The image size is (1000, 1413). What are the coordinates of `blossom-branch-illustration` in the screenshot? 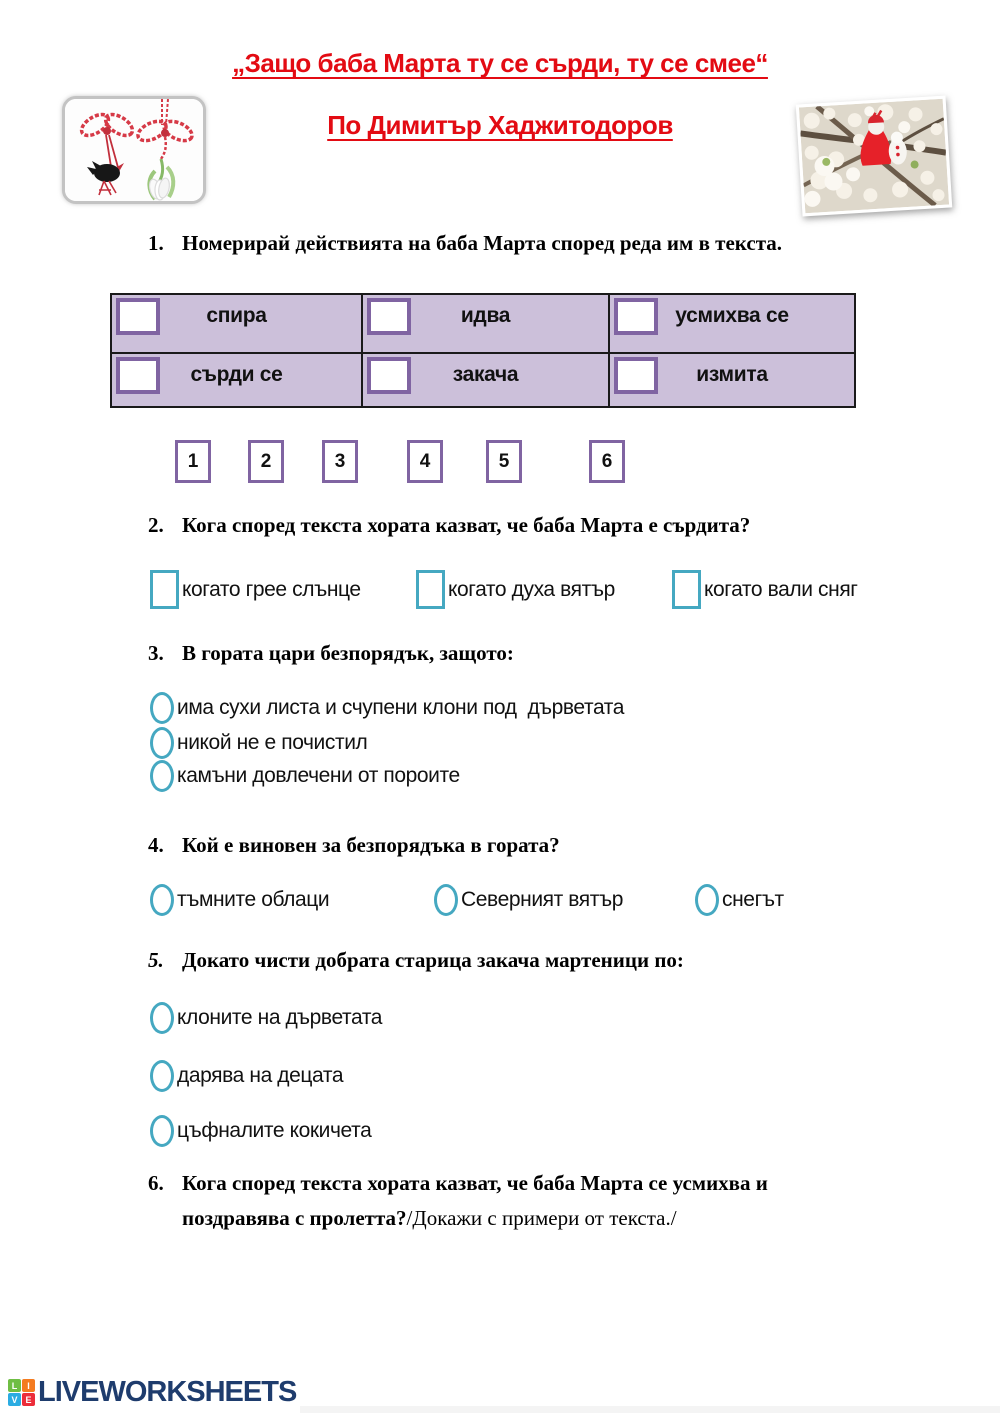 It's located at (874, 156).